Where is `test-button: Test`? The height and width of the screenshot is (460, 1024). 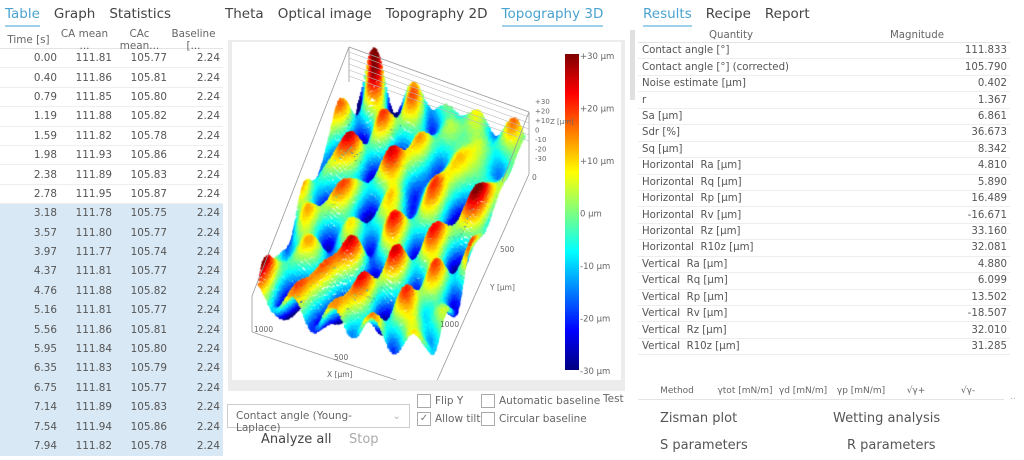
test-button: Test is located at coordinates (613, 399).